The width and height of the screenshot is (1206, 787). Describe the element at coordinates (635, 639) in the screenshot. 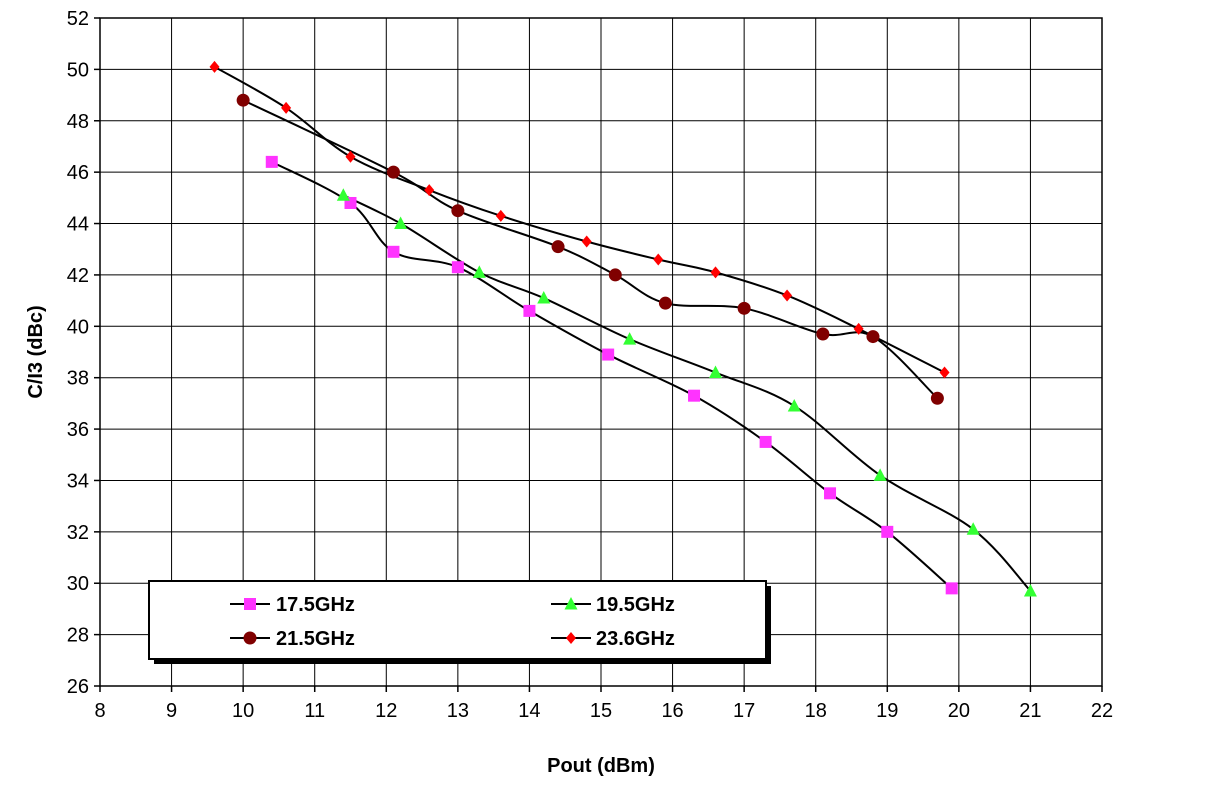

I see `legend-label: 23.6GHz` at that location.